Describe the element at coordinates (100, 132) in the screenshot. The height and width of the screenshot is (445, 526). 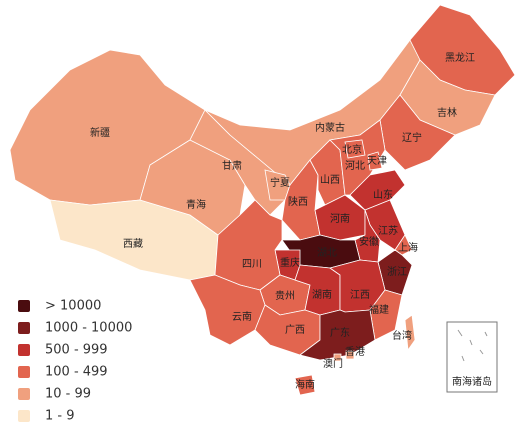
I see `region-label: 新疆` at that location.